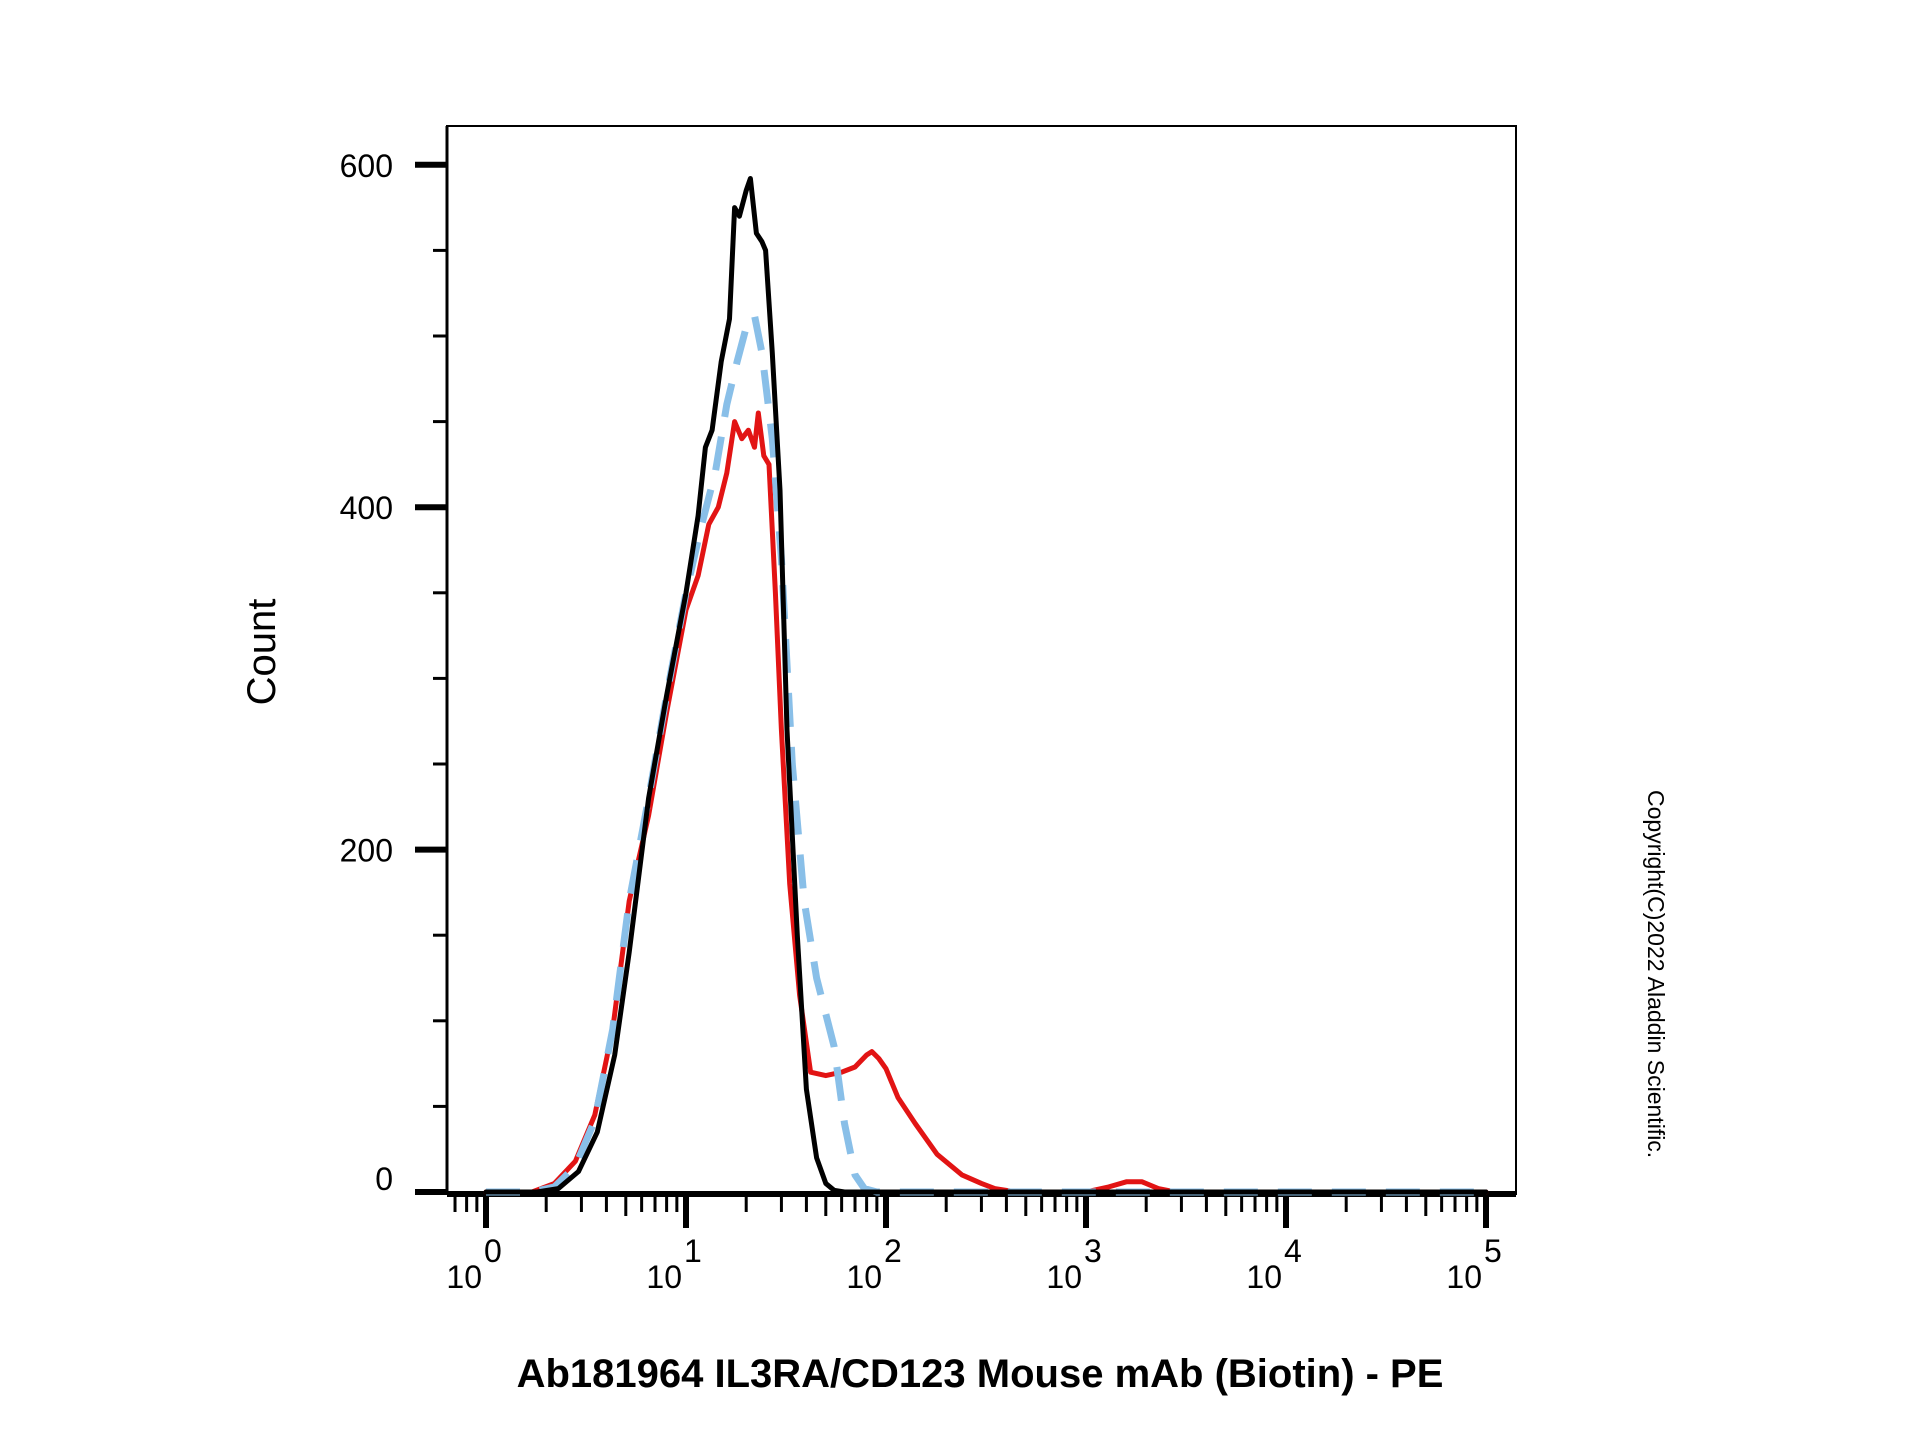 Image resolution: width=1920 pixels, height=1440 pixels. I want to click on x-tick-label: 10³, so click(1073, 1264).